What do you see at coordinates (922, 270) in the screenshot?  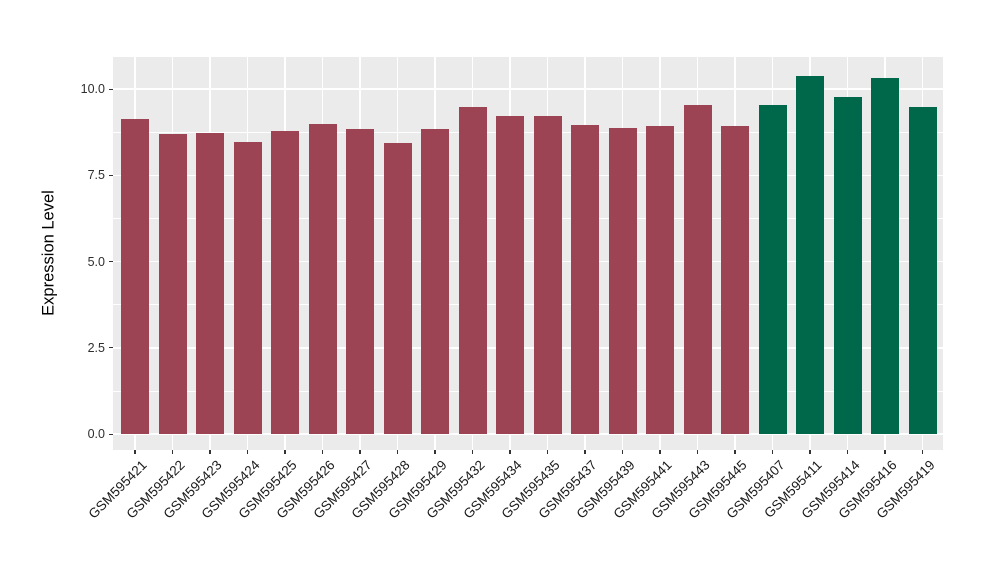 I see `bar-GSM595419` at bounding box center [922, 270].